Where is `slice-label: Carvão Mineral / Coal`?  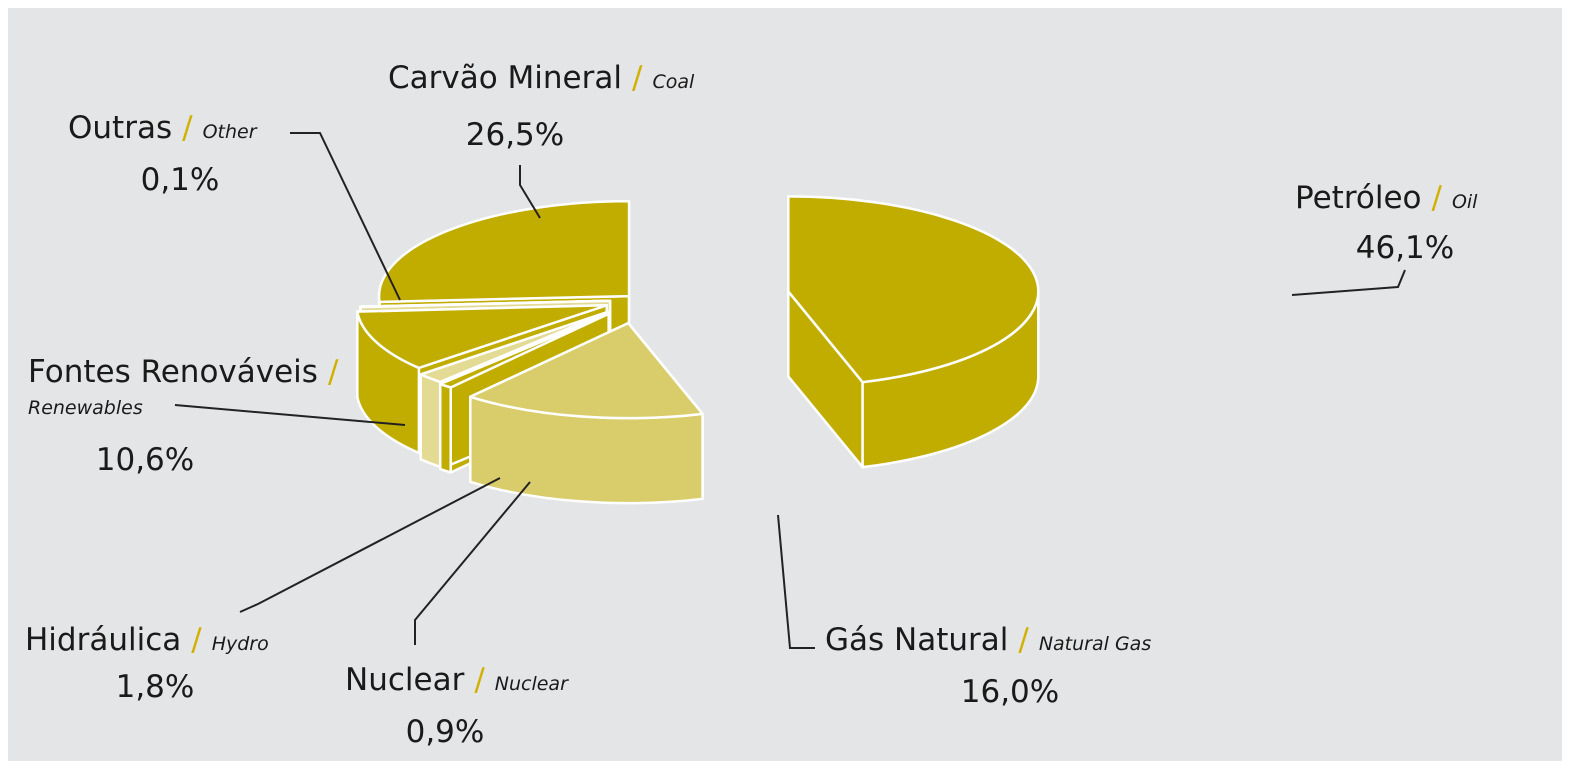
slice-label: Carvão Mineral / Coal is located at coordinates (541, 78).